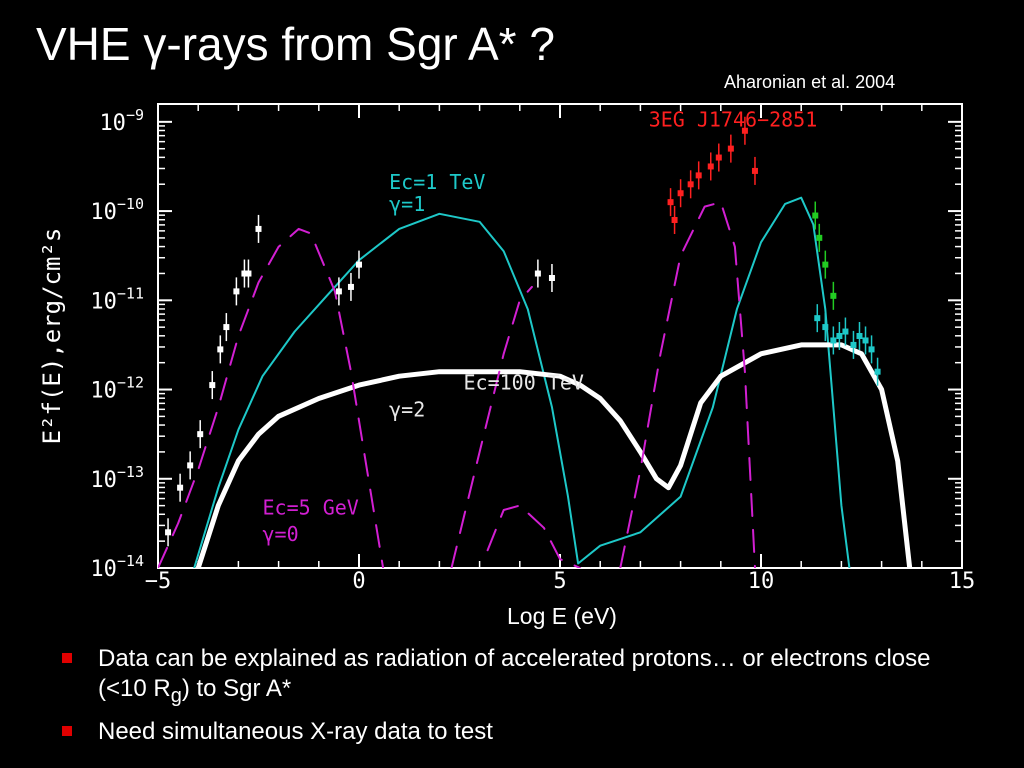 Image resolution: width=1024 pixels, height=768 pixels. I want to click on bullet-item: Need simultaneous X-ray data to test, so click(512, 732).